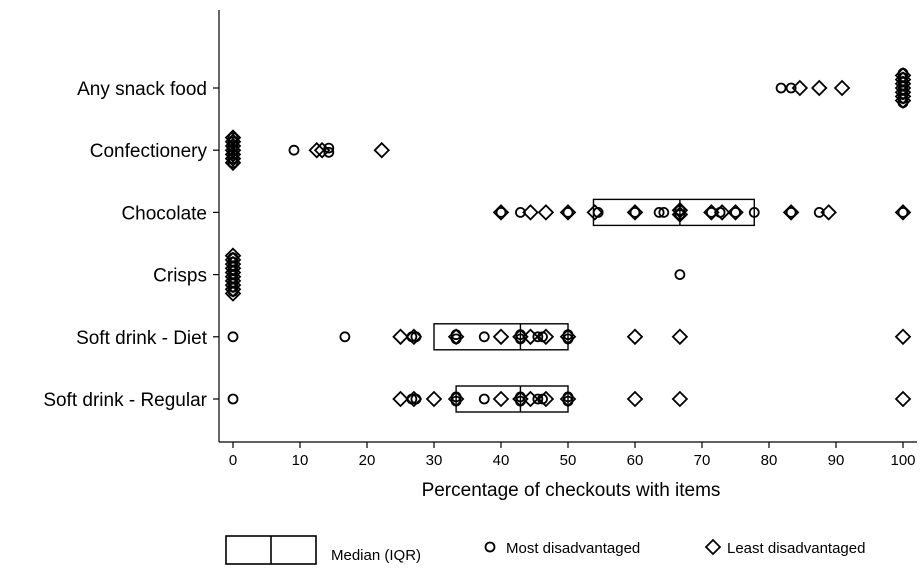  What do you see at coordinates (702, 460) in the screenshot?
I see `x-tick-label: 70` at bounding box center [702, 460].